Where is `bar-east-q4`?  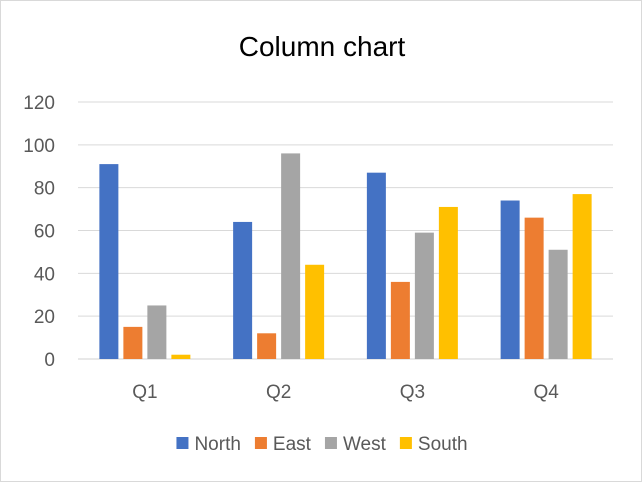 bar-east-q4 is located at coordinates (534, 288).